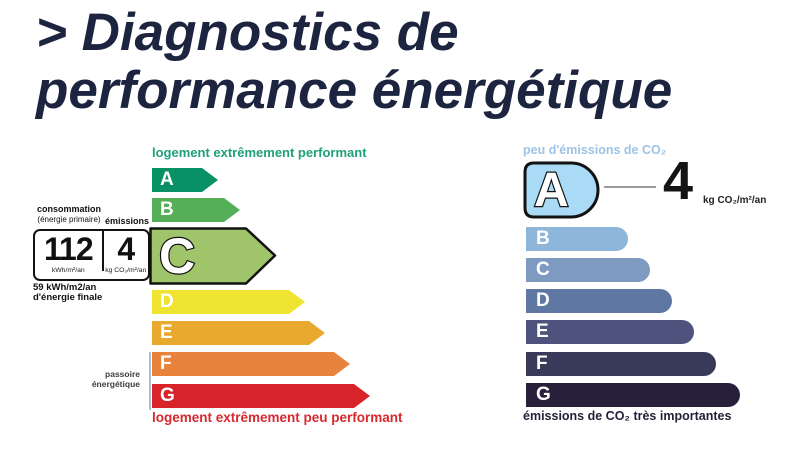 This screenshot has width=800, height=457. Describe the element at coordinates (630, 187) in the screenshot. I see `co2-annotation-connector-line` at that location.